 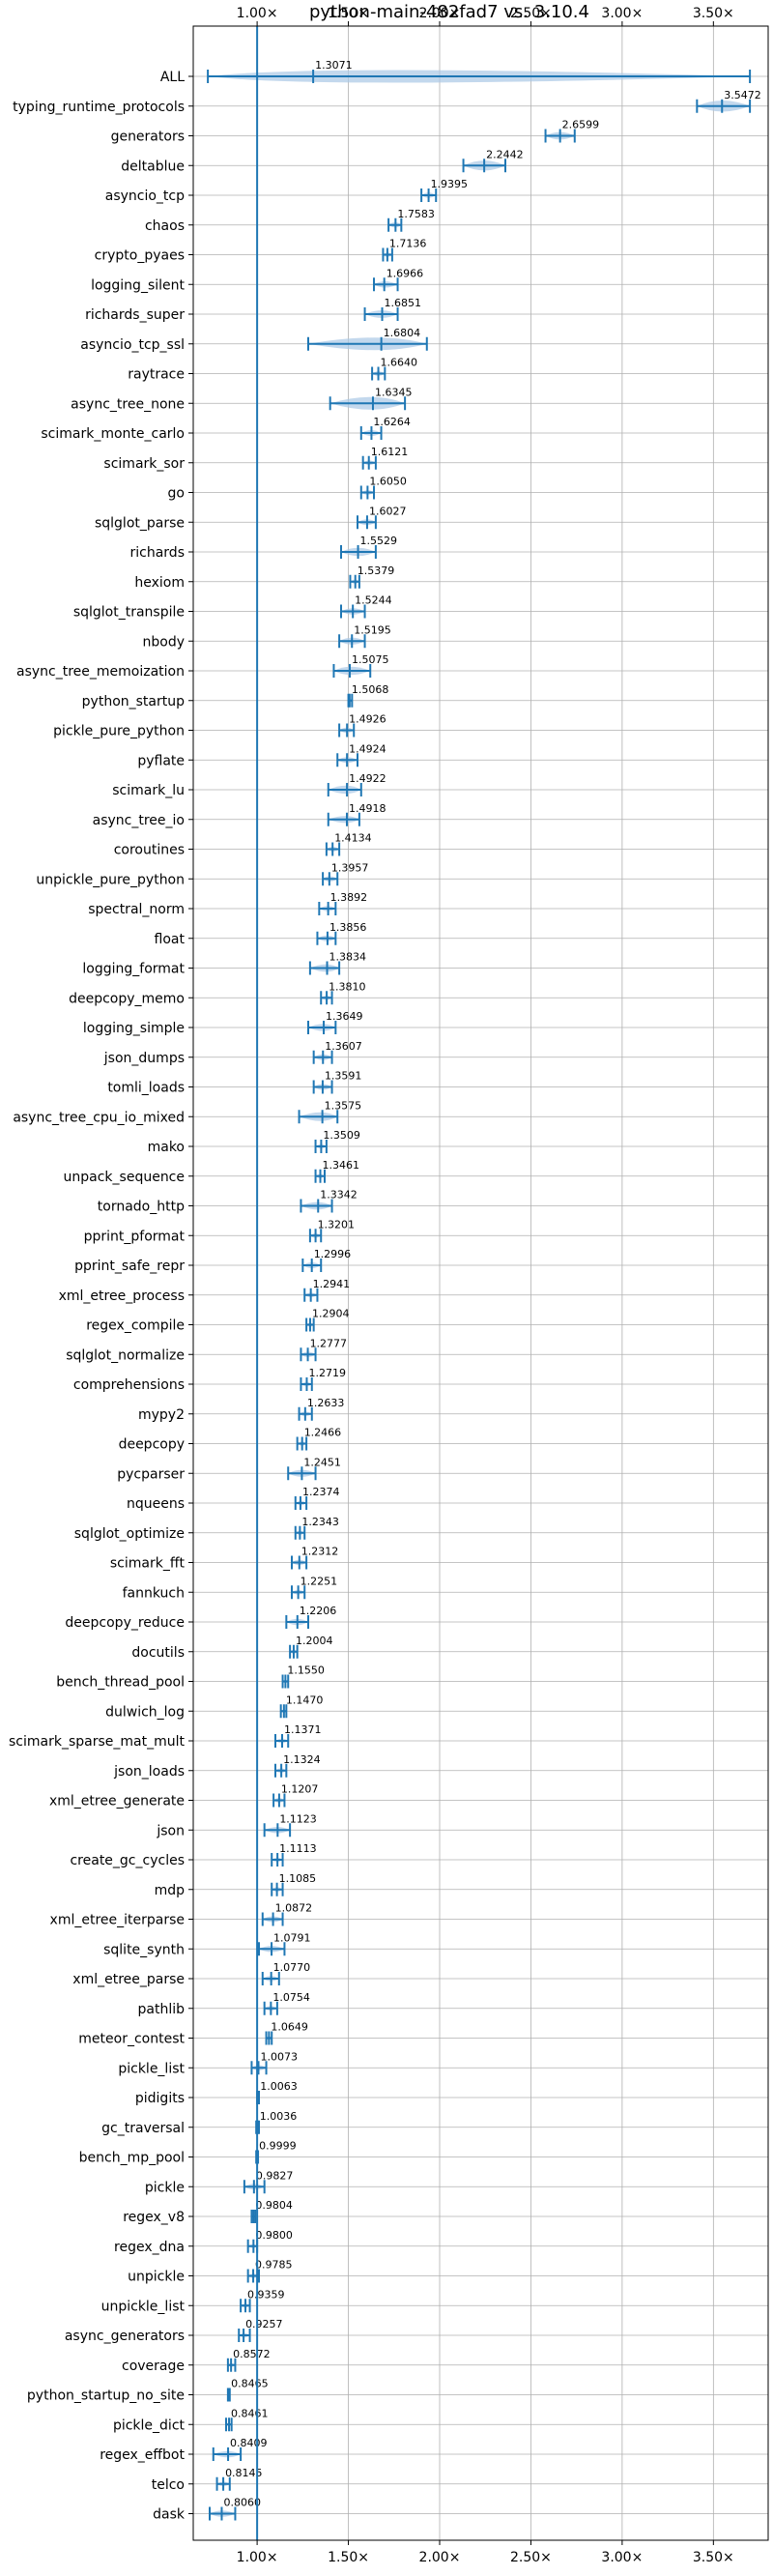 I want to click on category-label: asyncio_tcp_ssl, so click(x=132, y=345).